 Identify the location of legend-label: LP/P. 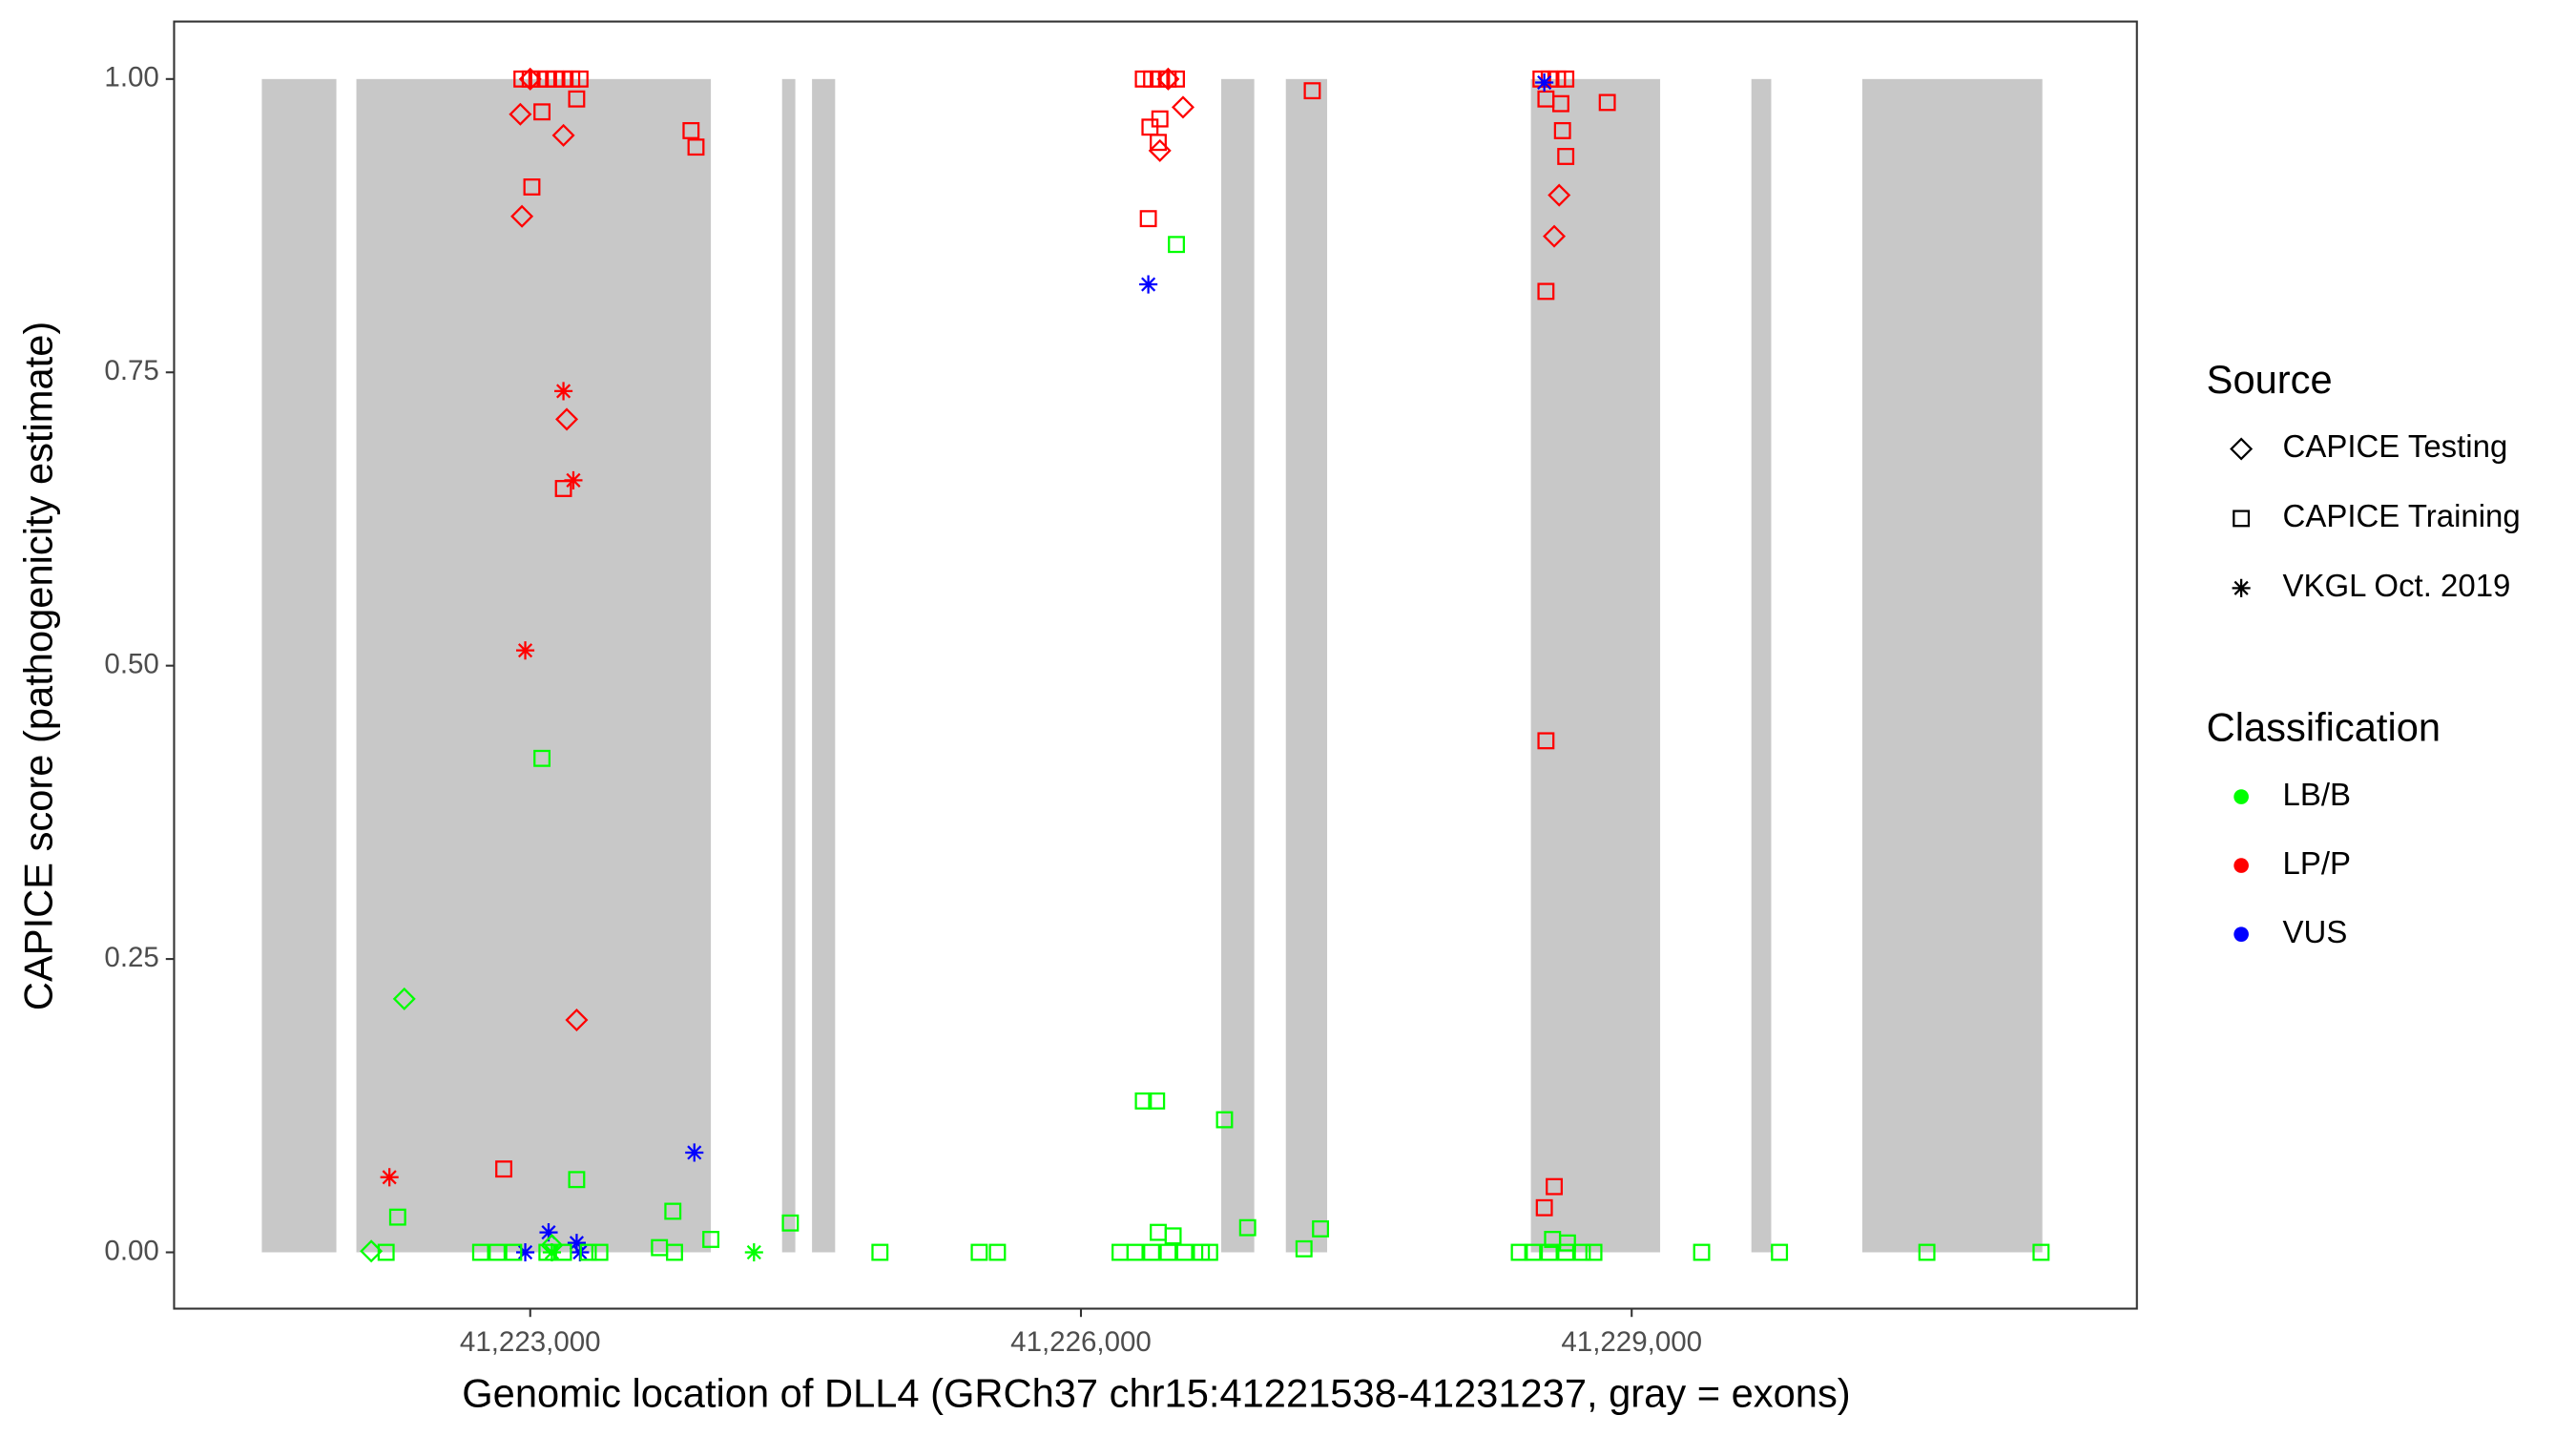
(2317, 863).